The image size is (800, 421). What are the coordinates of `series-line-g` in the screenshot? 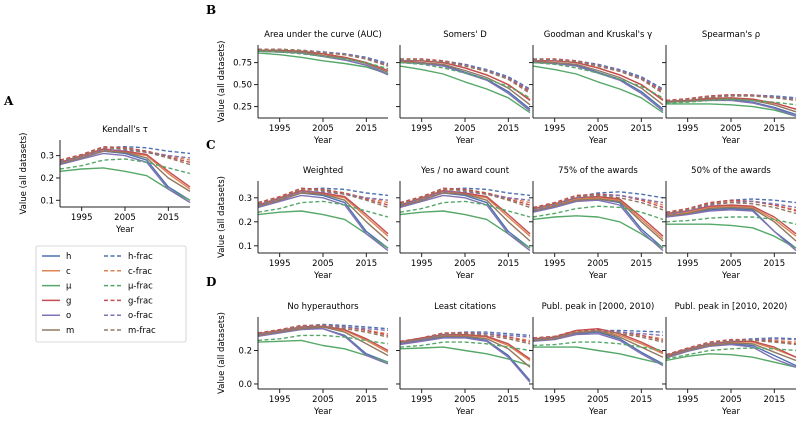 It's located at (598, 80).